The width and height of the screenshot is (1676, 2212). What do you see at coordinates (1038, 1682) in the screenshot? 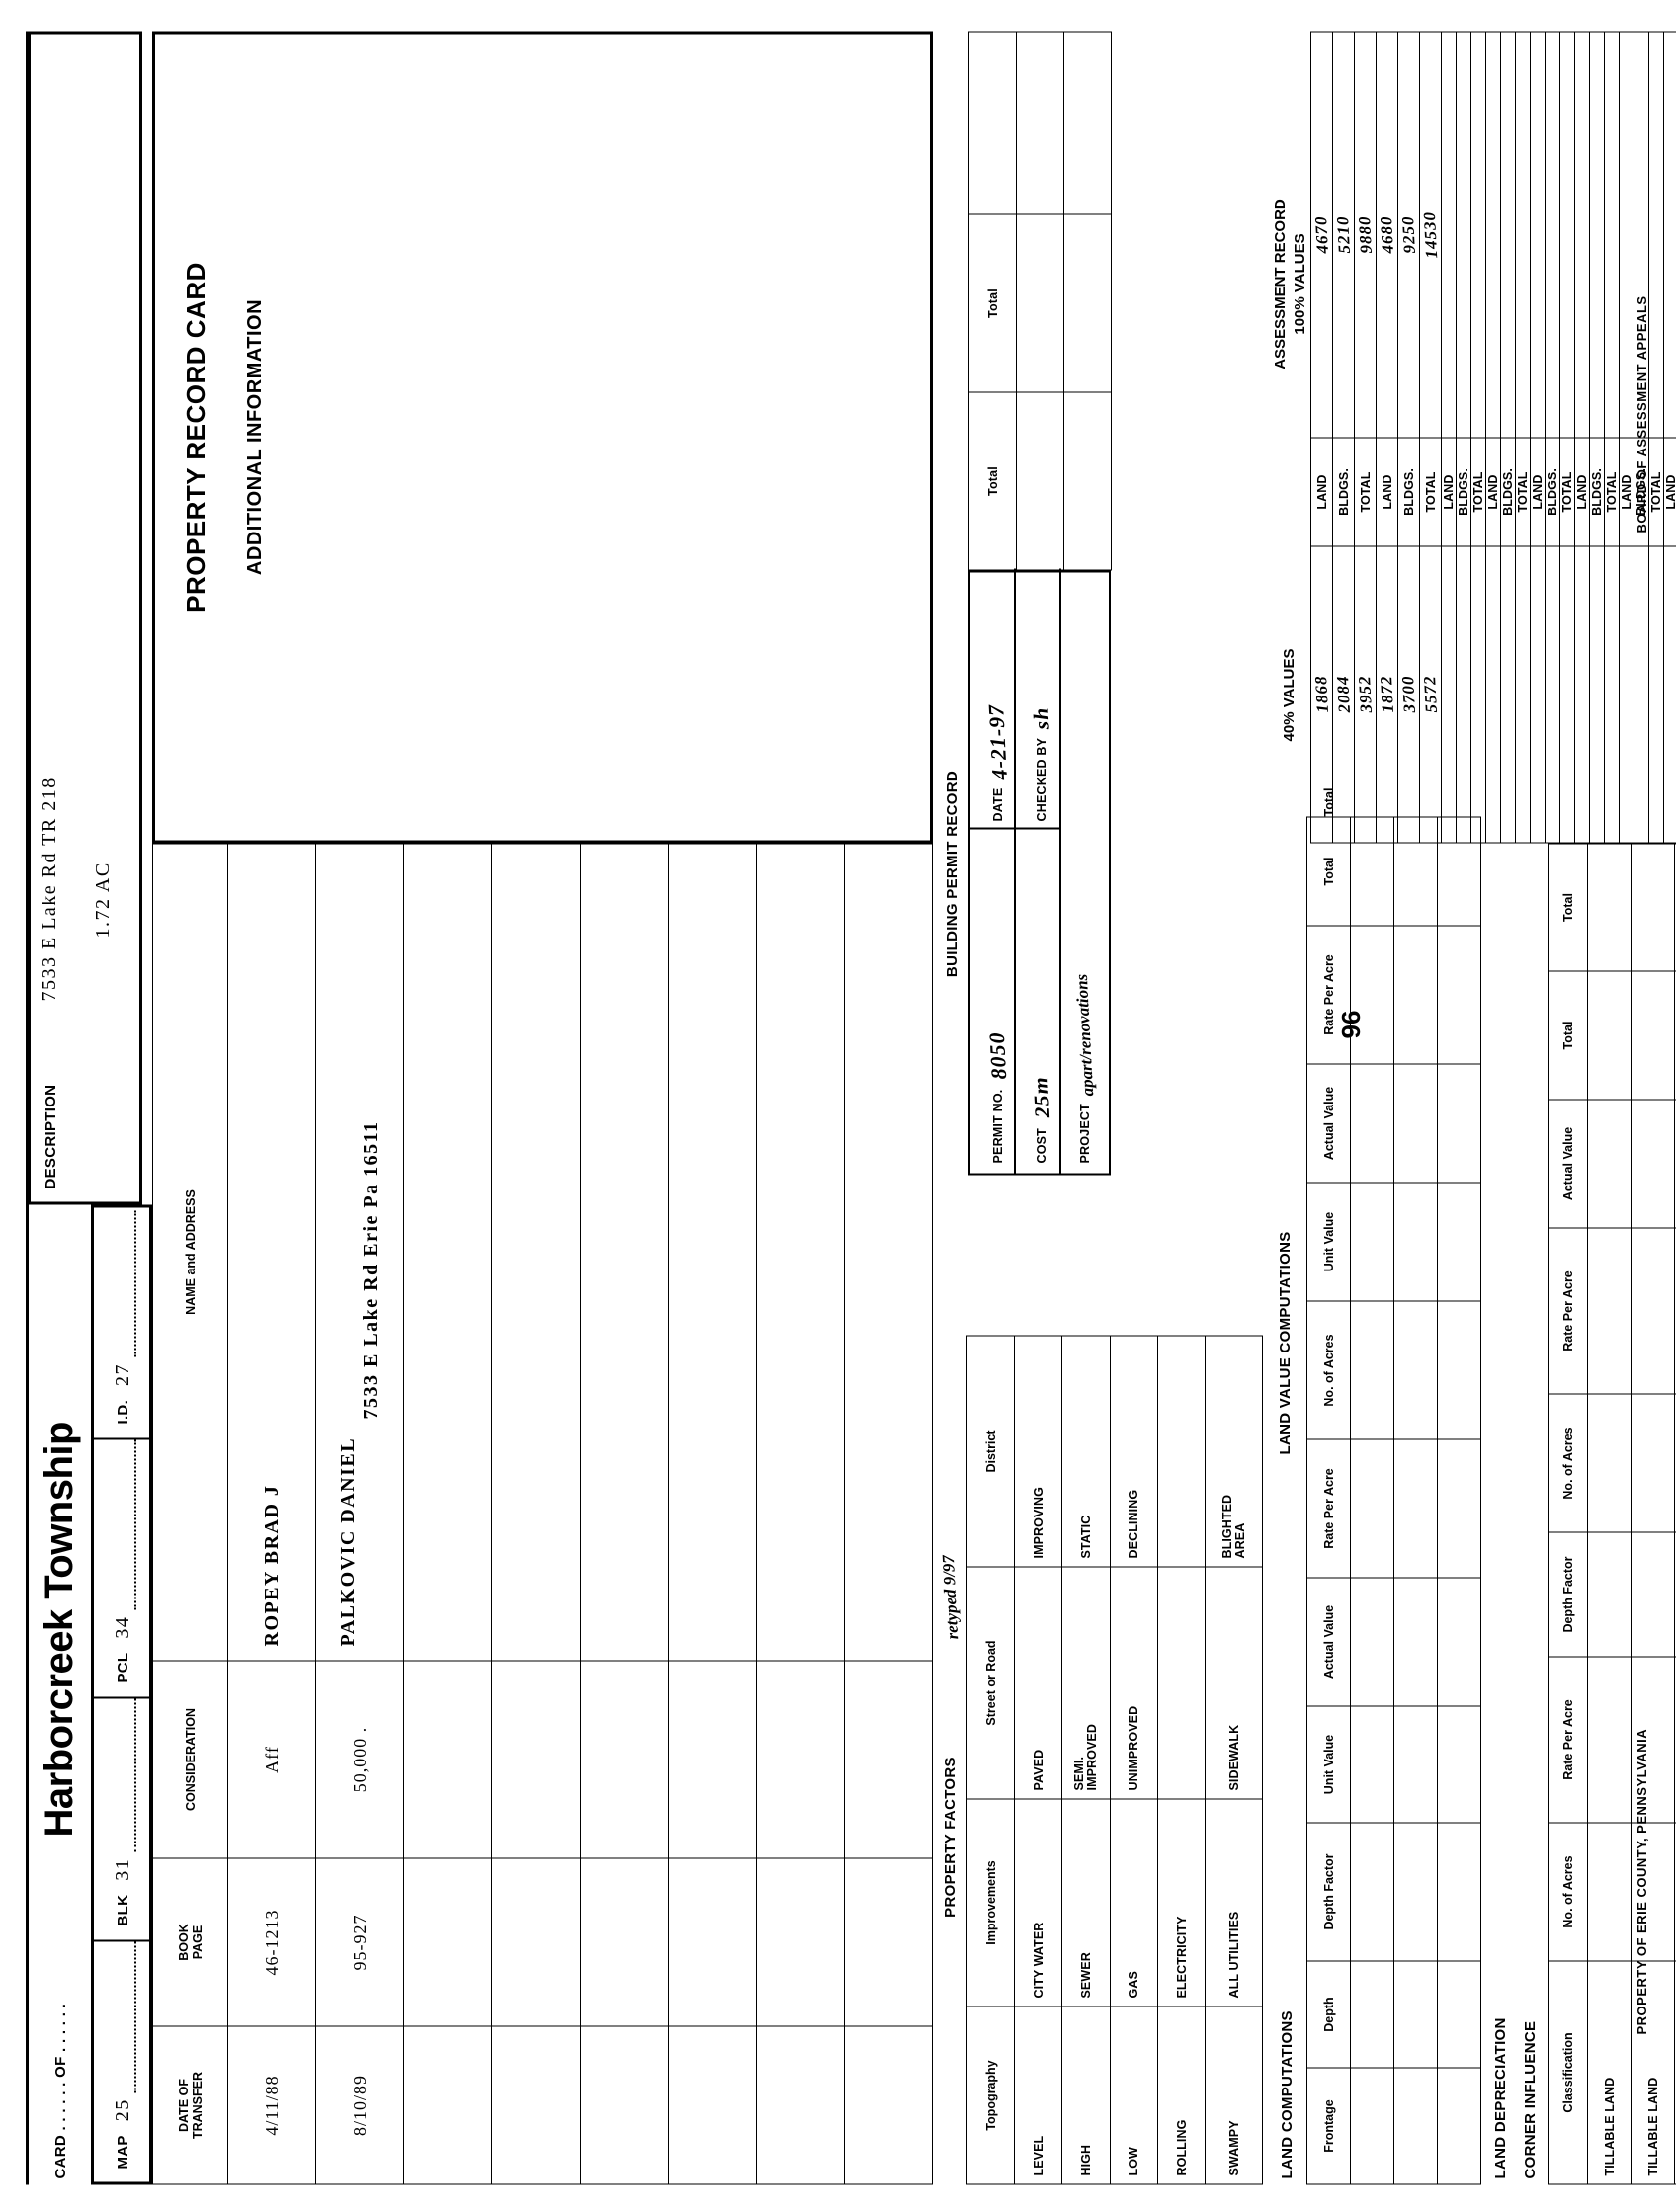
I see `factor-paved: PAVED` at bounding box center [1038, 1682].